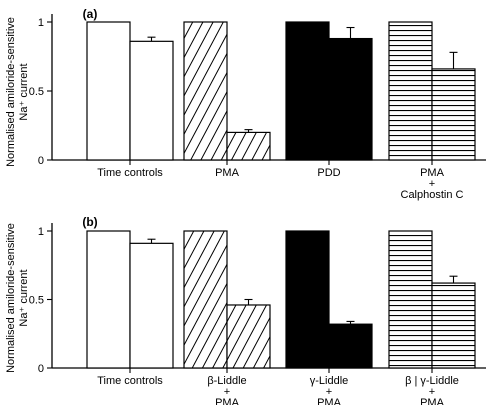  I want to click on x-tick-label: PDD, so click(328, 173).